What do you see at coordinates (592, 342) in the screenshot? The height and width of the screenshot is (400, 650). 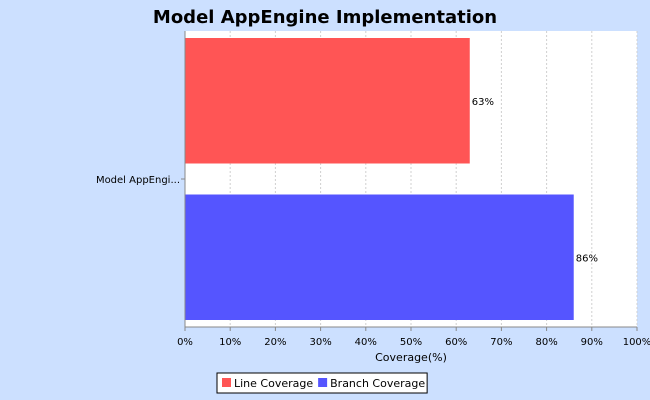 I see `x-tick-label: 90%` at bounding box center [592, 342].